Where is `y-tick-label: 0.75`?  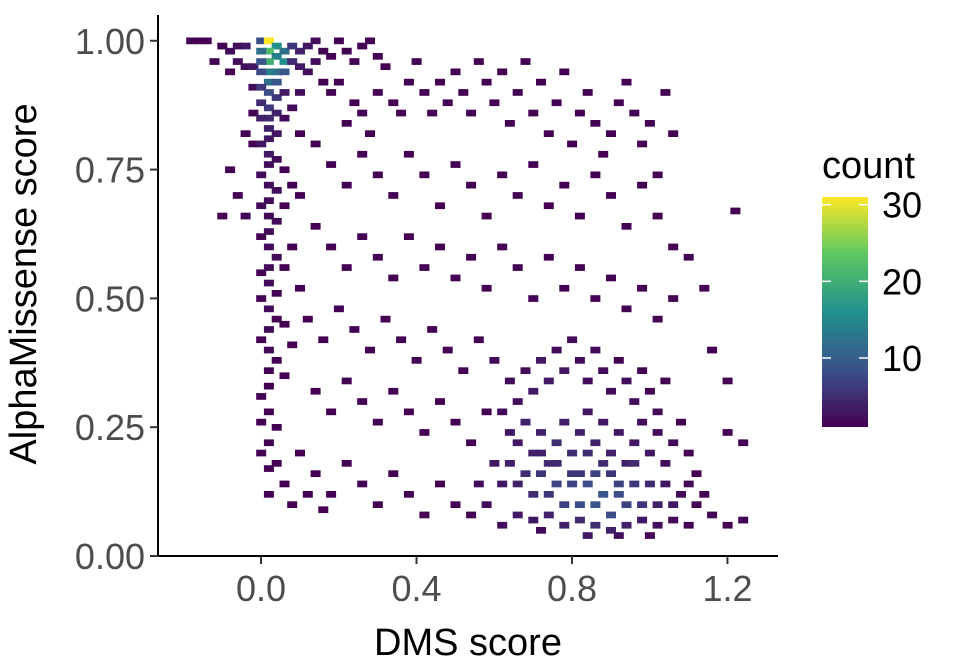 y-tick-label: 0.75 is located at coordinates (110, 170).